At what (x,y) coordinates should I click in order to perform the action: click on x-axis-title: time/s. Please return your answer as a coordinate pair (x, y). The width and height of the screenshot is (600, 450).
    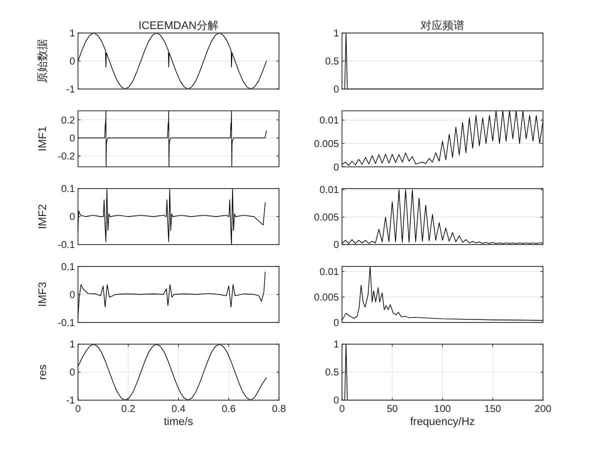
    Looking at the image, I should click on (179, 422).